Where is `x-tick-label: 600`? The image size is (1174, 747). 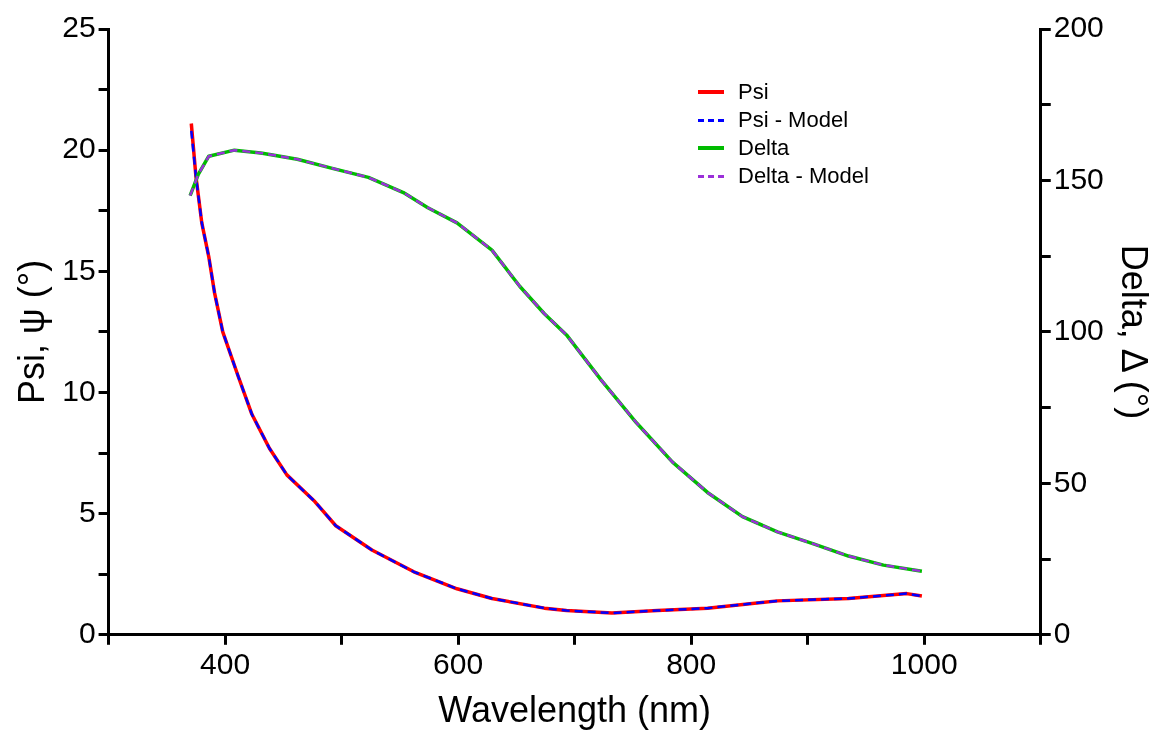 x-tick-label: 600 is located at coordinates (458, 664).